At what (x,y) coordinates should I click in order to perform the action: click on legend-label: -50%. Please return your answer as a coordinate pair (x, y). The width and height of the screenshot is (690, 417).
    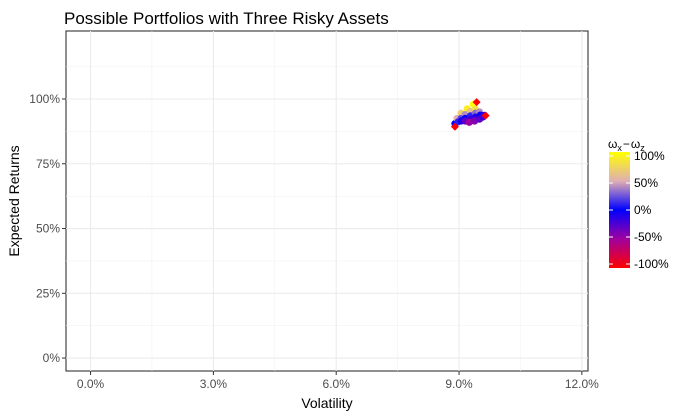
    Looking at the image, I should click on (648, 237).